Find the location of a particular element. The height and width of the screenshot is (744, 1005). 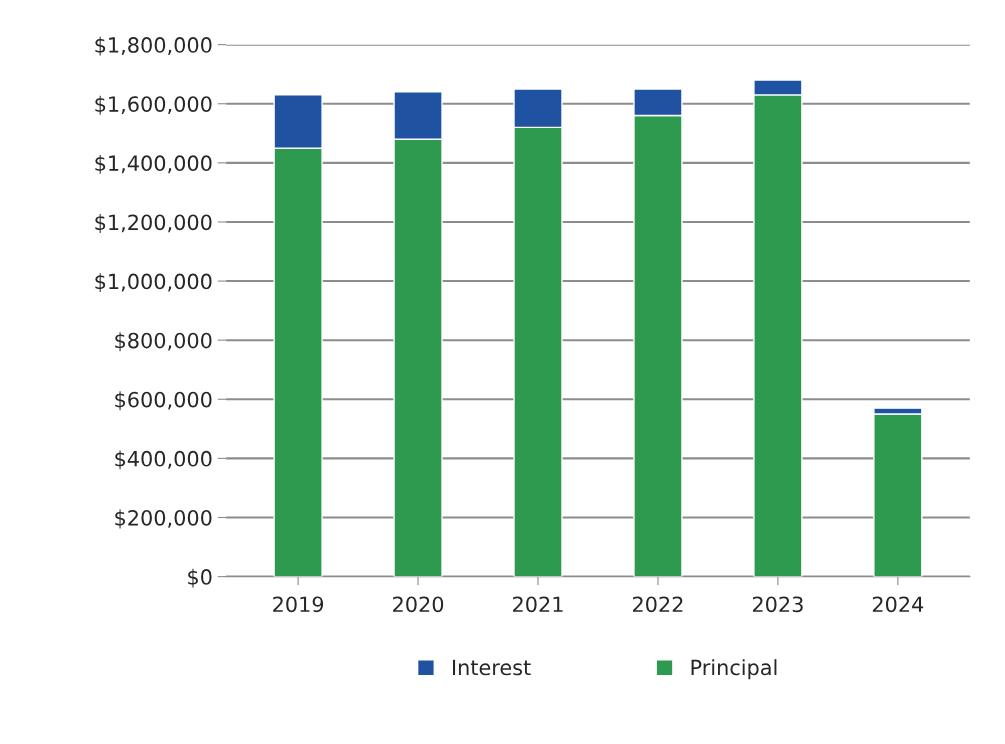

x-tick-label: 2022 is located at coordinates (657, 604).